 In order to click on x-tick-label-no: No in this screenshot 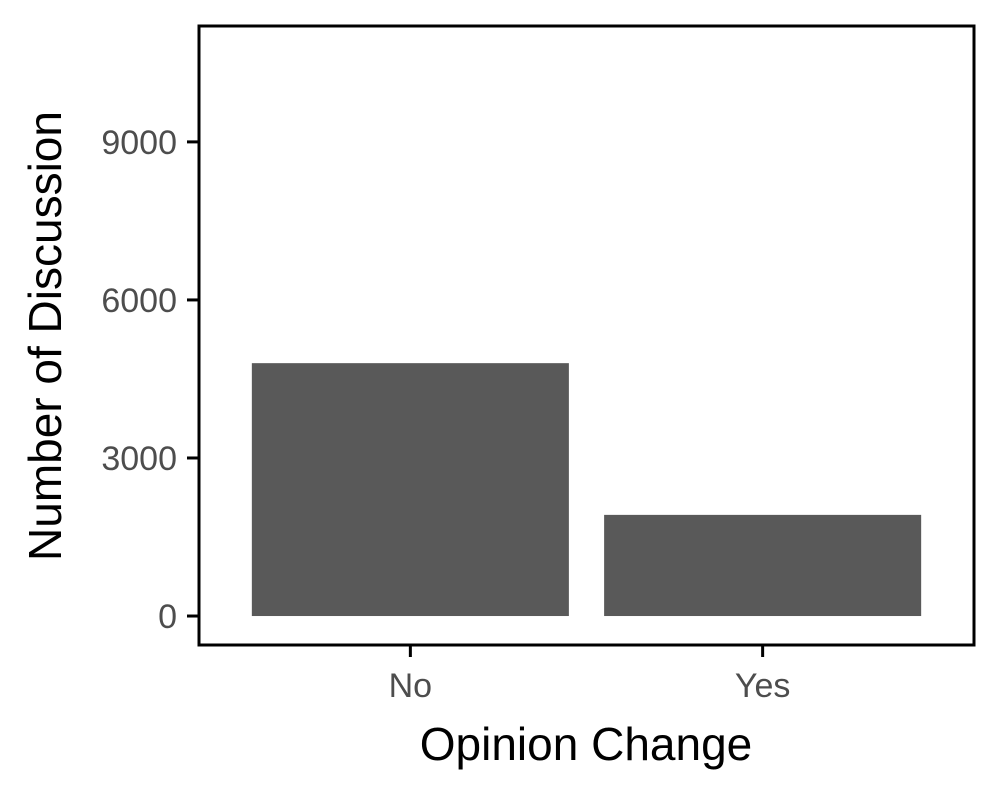, I will do `click(410, 686)`.